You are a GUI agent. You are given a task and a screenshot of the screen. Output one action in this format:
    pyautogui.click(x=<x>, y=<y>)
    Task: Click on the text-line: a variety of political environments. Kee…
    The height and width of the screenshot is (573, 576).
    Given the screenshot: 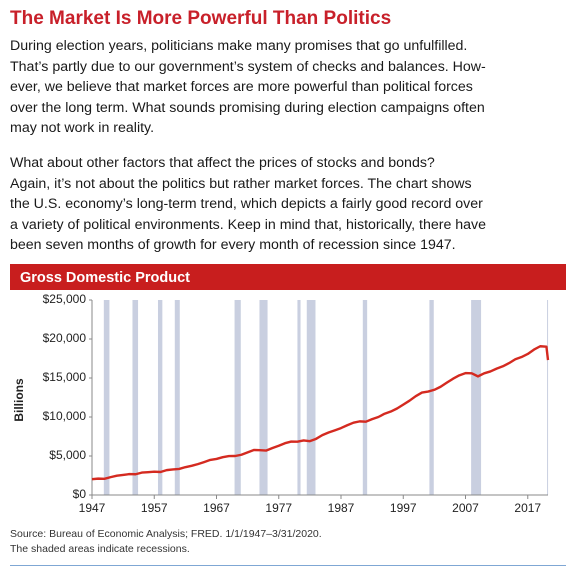 What is the action you would take?
    pyautogui.click(x=248, y=224)
    